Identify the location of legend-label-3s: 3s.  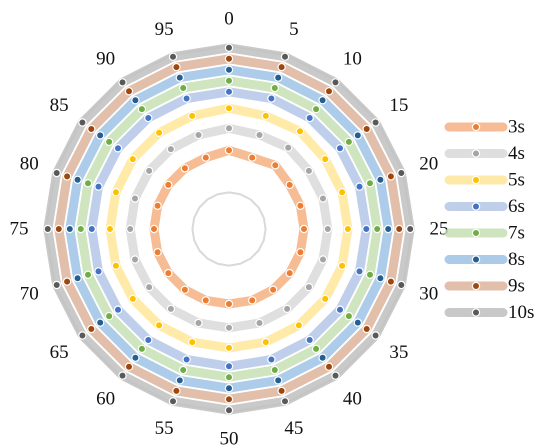
(516, 127).